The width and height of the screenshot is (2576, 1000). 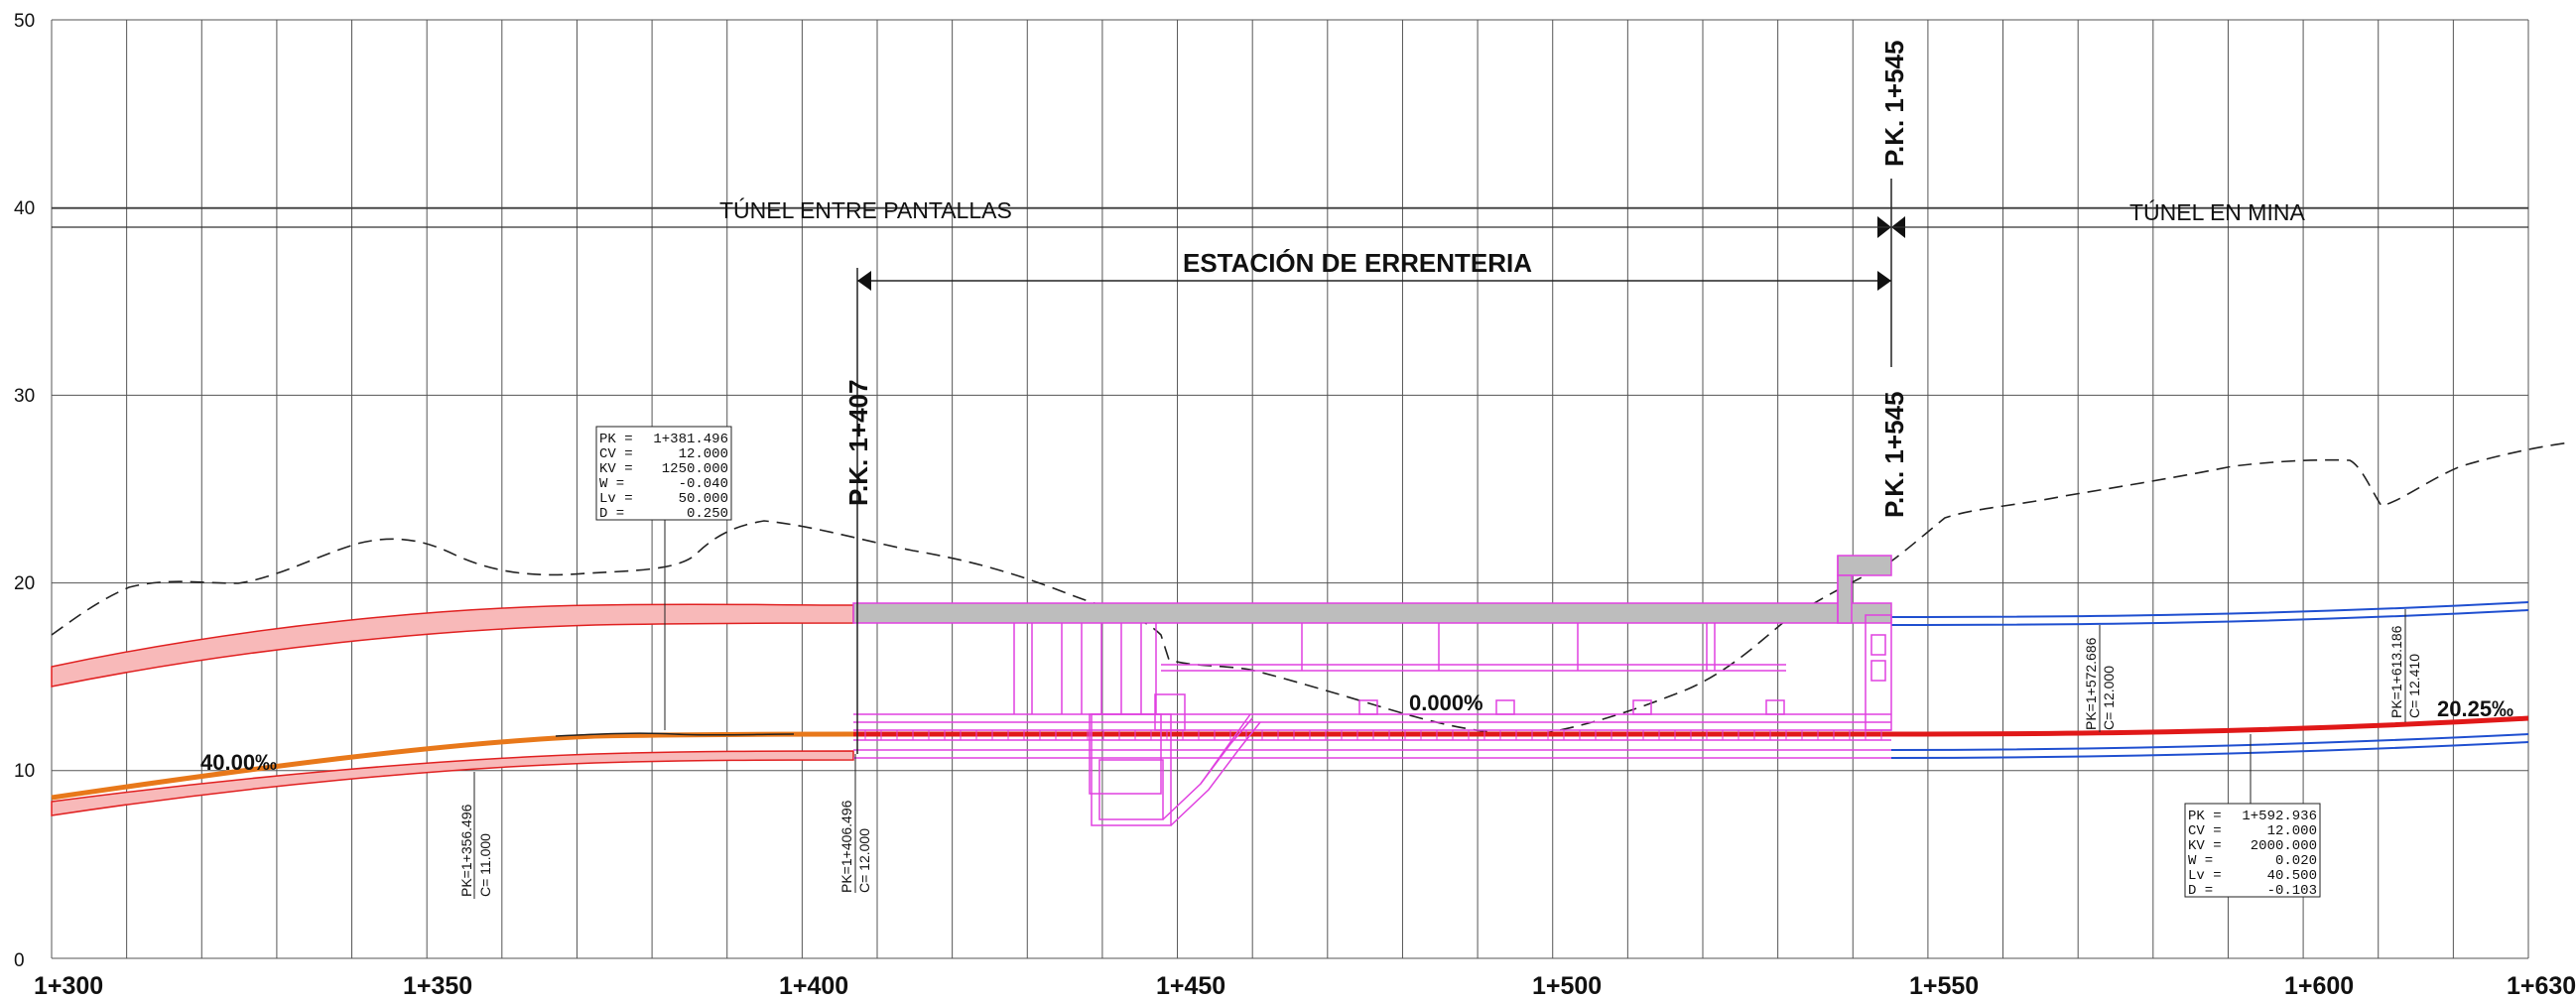 I want to click on vertical-pk-text: PK=1+572.686, so click(x=2091, y=683).